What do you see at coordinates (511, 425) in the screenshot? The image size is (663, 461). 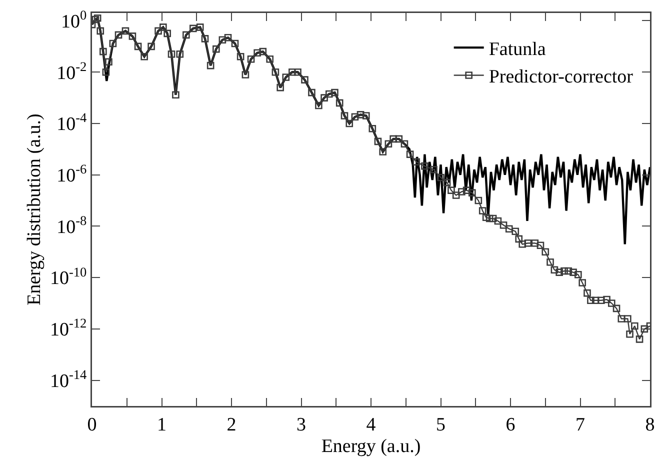 I see `x-tick-label: 6` at bounding box center [511, 425].